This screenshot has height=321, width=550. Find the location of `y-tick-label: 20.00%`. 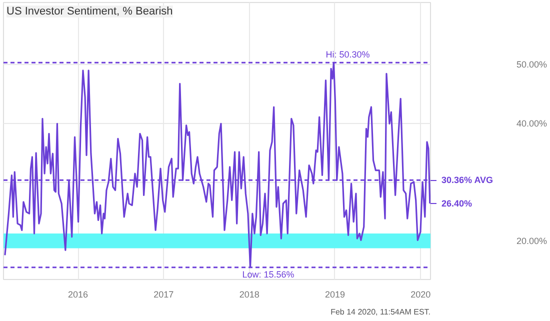

y-tick-label: 20.00% is located at coordinates (532, 241).